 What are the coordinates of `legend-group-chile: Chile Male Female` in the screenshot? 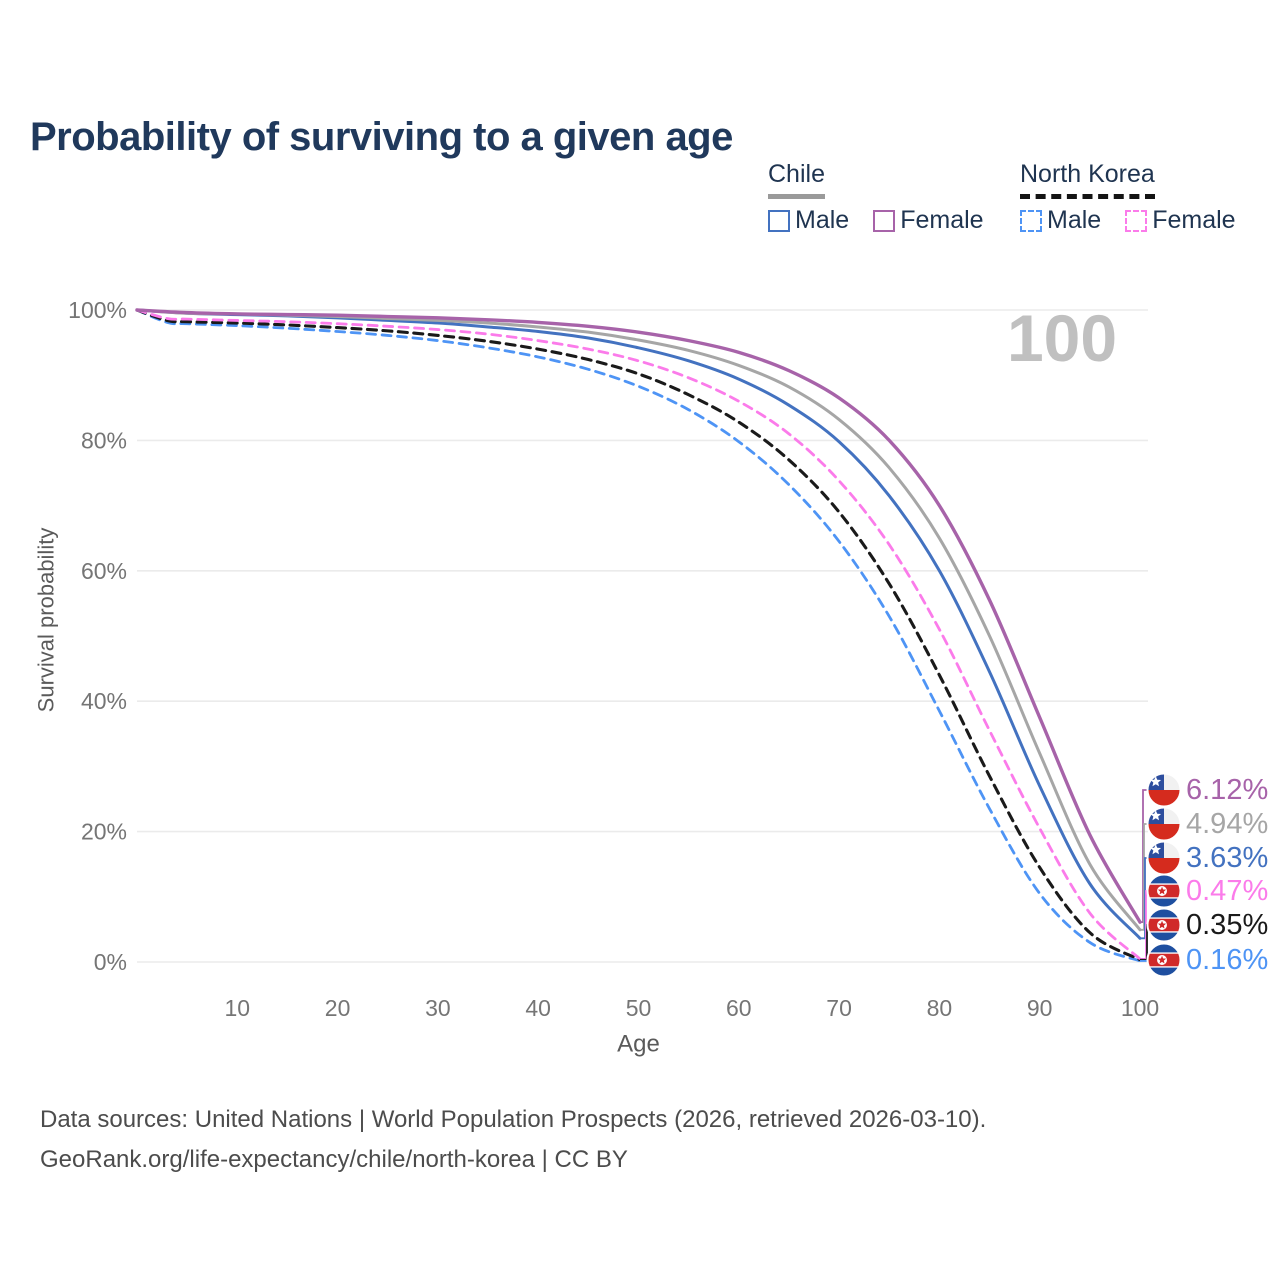 It's located at (876, 197).